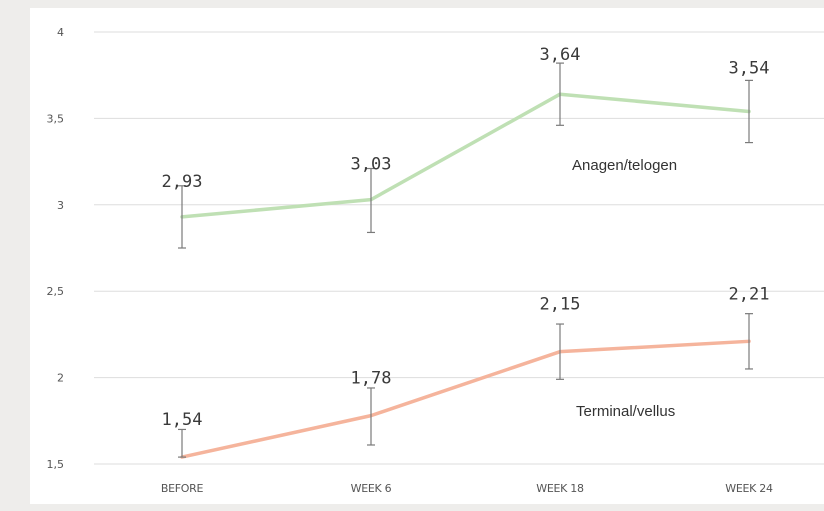 This screenshot has height=511, width=824. Describe the element at coordinates (56, 118) in the screenshot. I see `y-tick-label: 3,5` at that location.